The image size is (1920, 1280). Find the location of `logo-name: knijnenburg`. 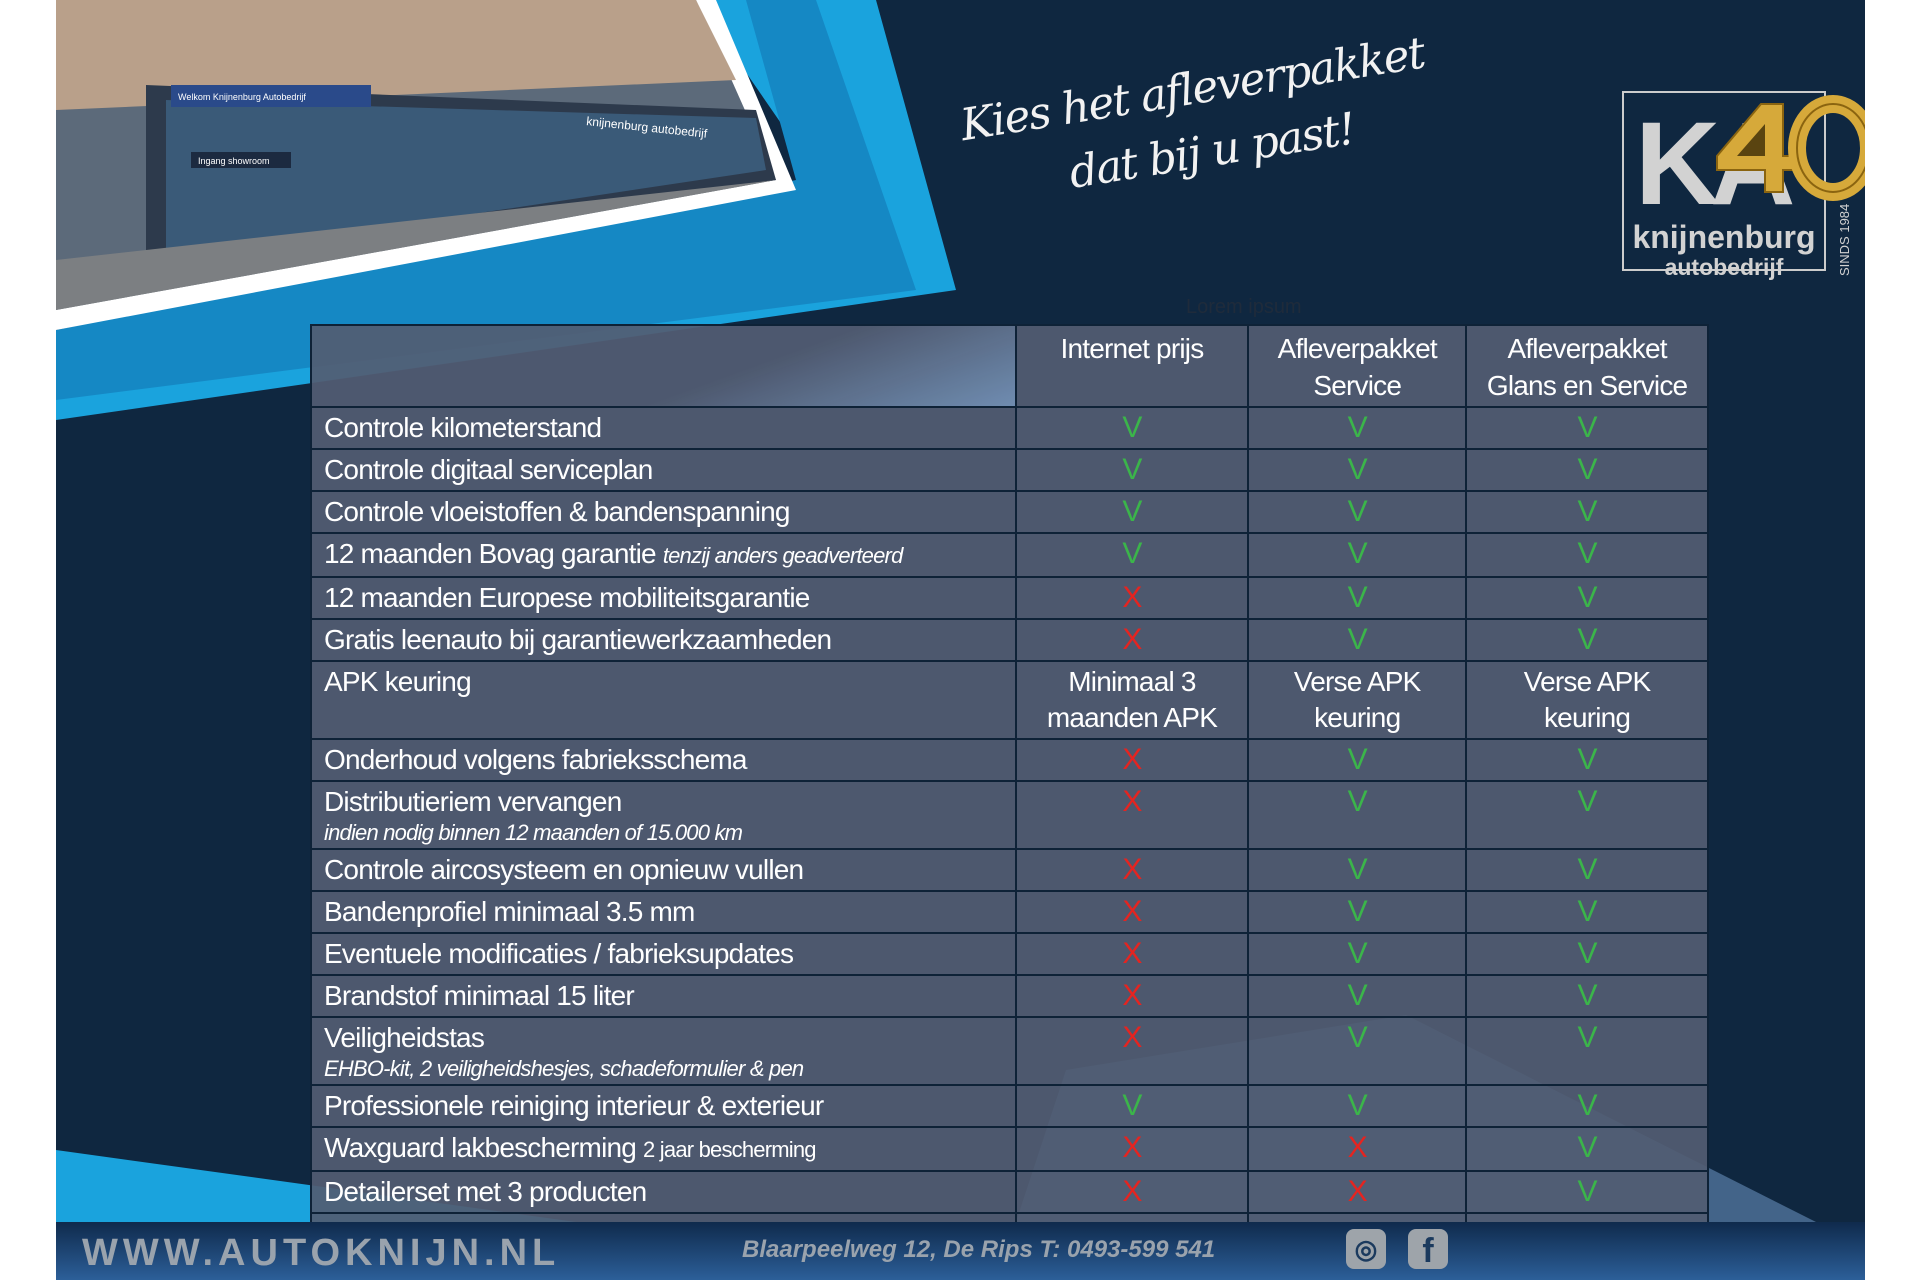

logo-name: knijnenburg is located at coordinates (1723, 237).